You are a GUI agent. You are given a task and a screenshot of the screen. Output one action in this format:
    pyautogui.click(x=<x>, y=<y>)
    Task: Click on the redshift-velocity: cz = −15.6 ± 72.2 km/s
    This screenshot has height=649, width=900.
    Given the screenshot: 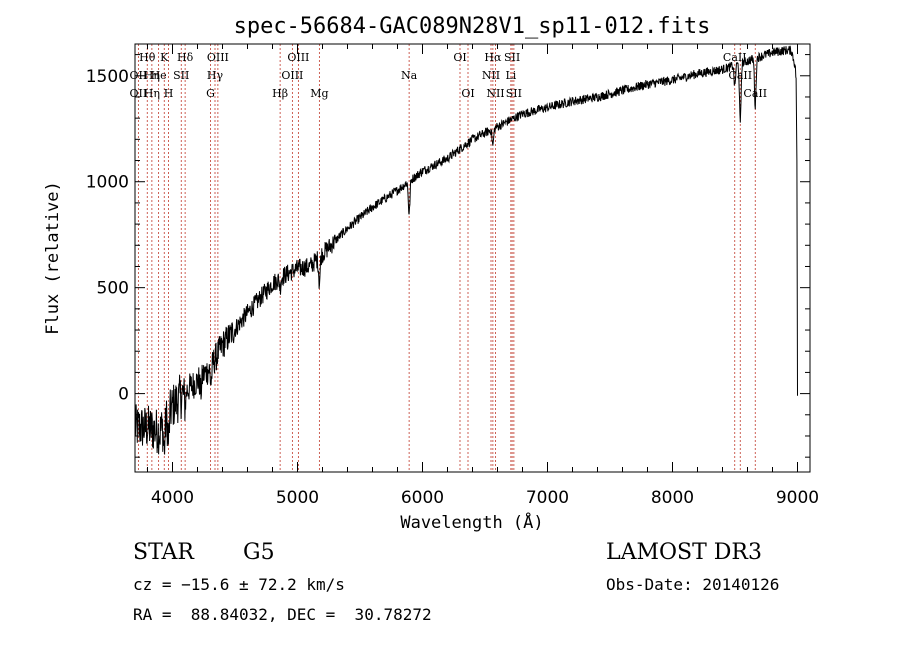 What is the action you would take?
    pyautogui.click(x=239, y=584)
    